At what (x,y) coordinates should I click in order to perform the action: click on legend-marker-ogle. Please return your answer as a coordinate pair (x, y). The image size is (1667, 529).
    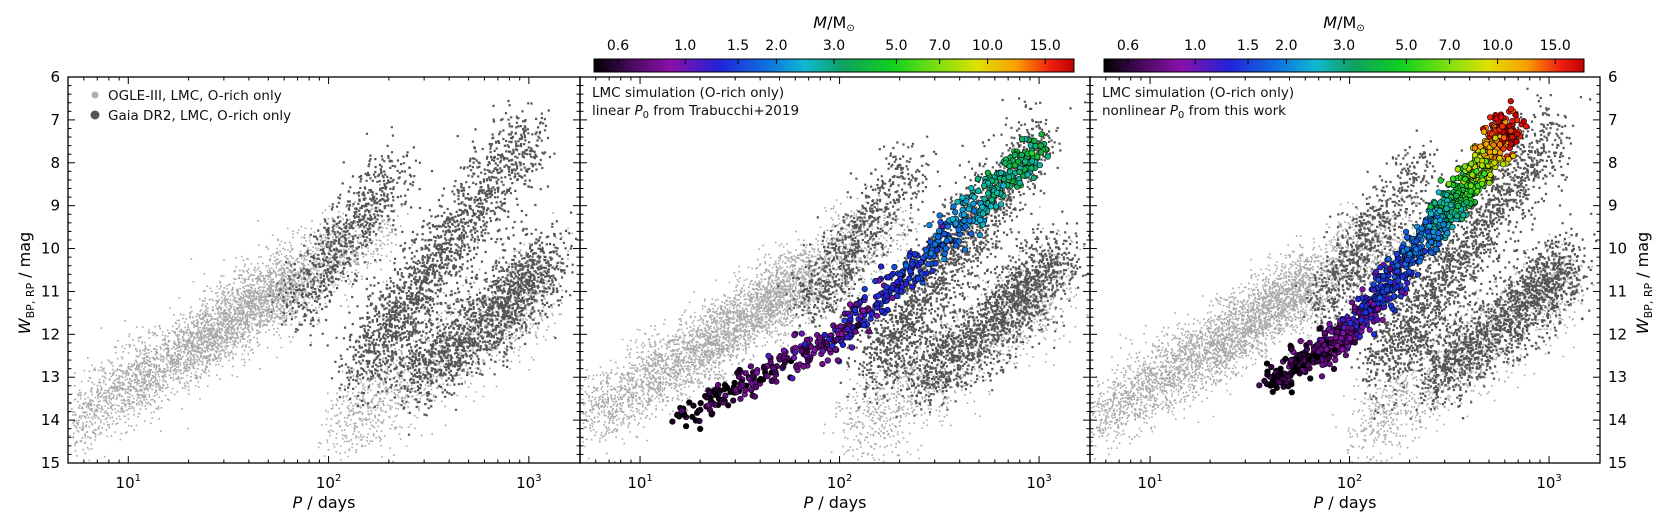
    Looking at the image, I should click on (95, 95).